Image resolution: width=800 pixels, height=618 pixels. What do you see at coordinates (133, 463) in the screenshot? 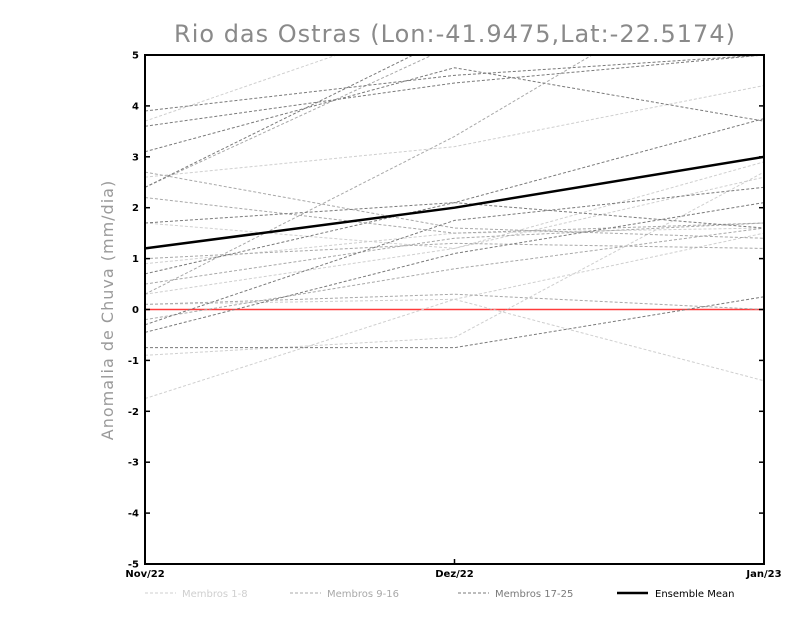
I see `y-tick-label: -3` at bounding box center [133, 463].